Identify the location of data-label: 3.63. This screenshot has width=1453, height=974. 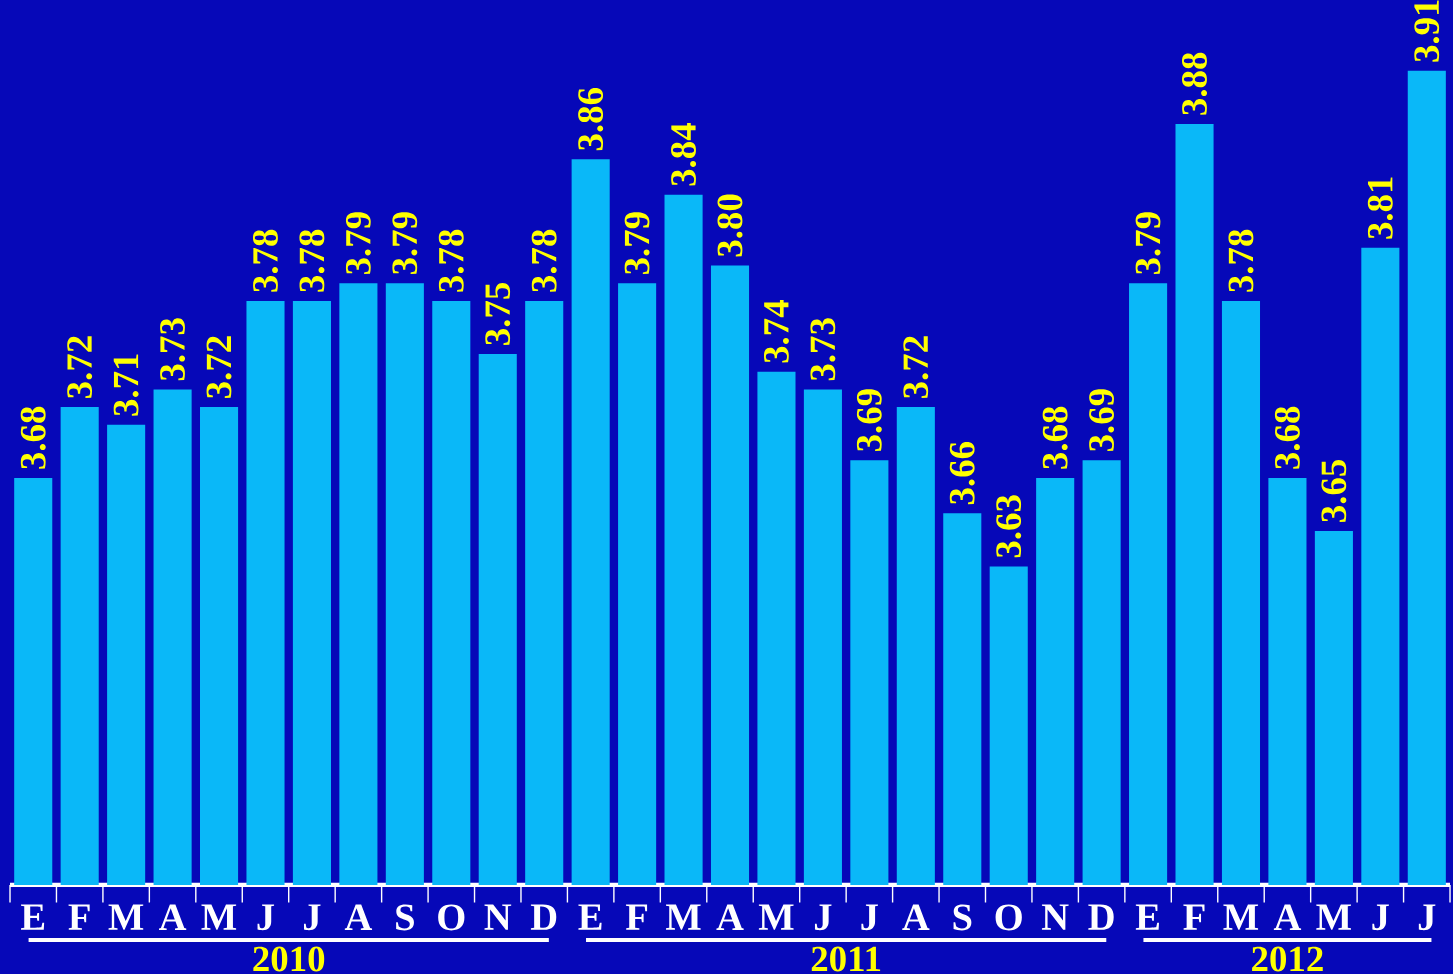
(1009, 526).